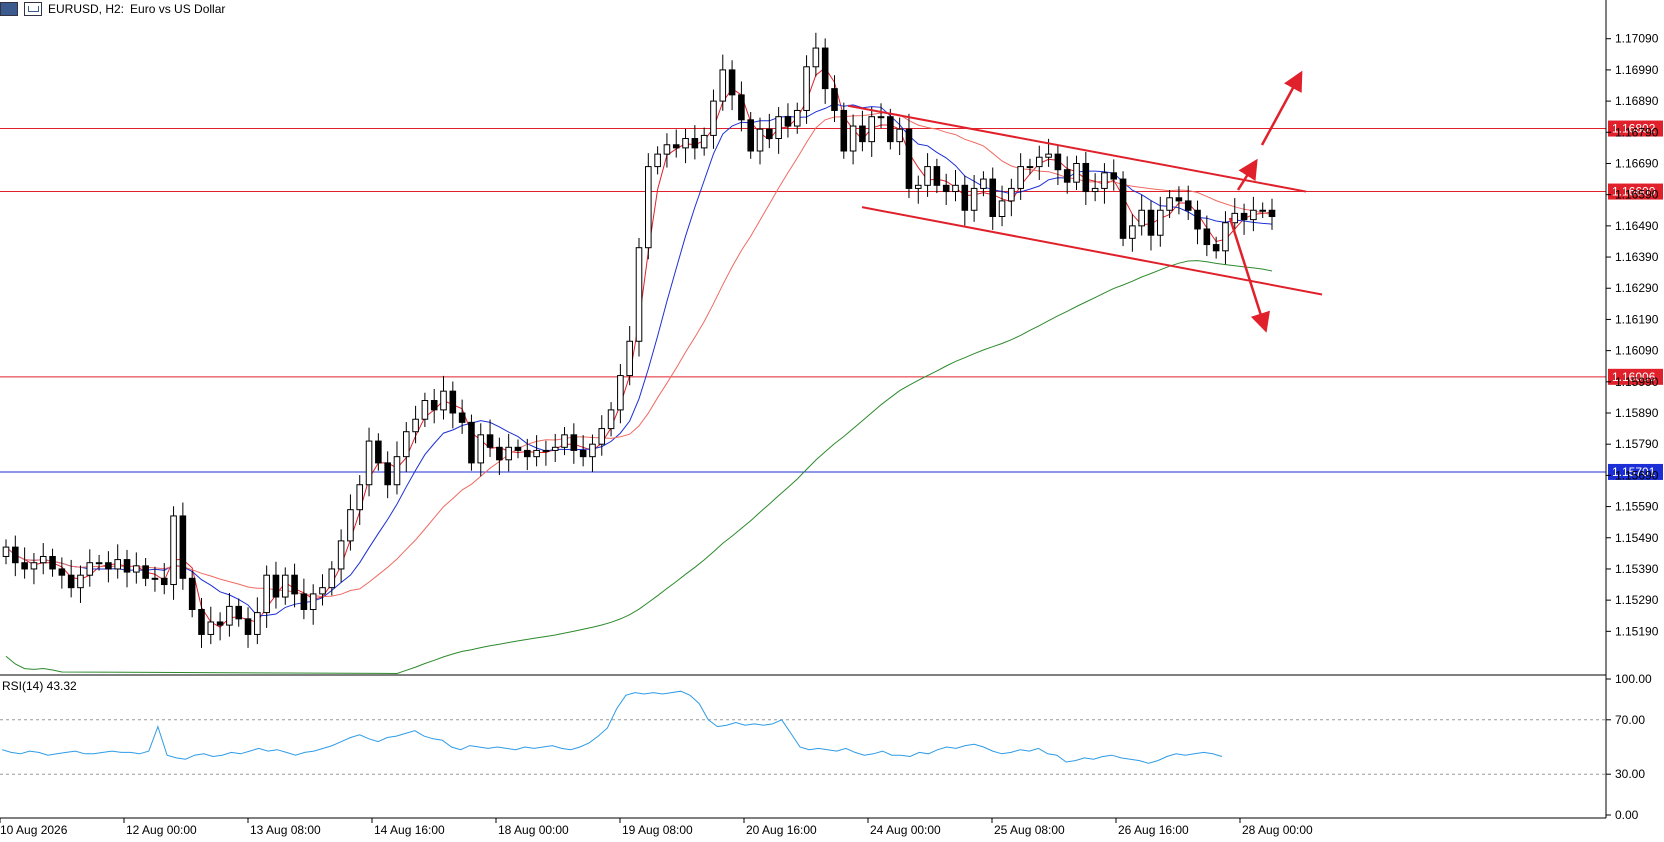 This screenshot has width=1664, height=842. What do you see at coordinates (1637, 70) in the screenshot?
I see `price-tick-label: 1.16990` at bounding box center [1637, 70].